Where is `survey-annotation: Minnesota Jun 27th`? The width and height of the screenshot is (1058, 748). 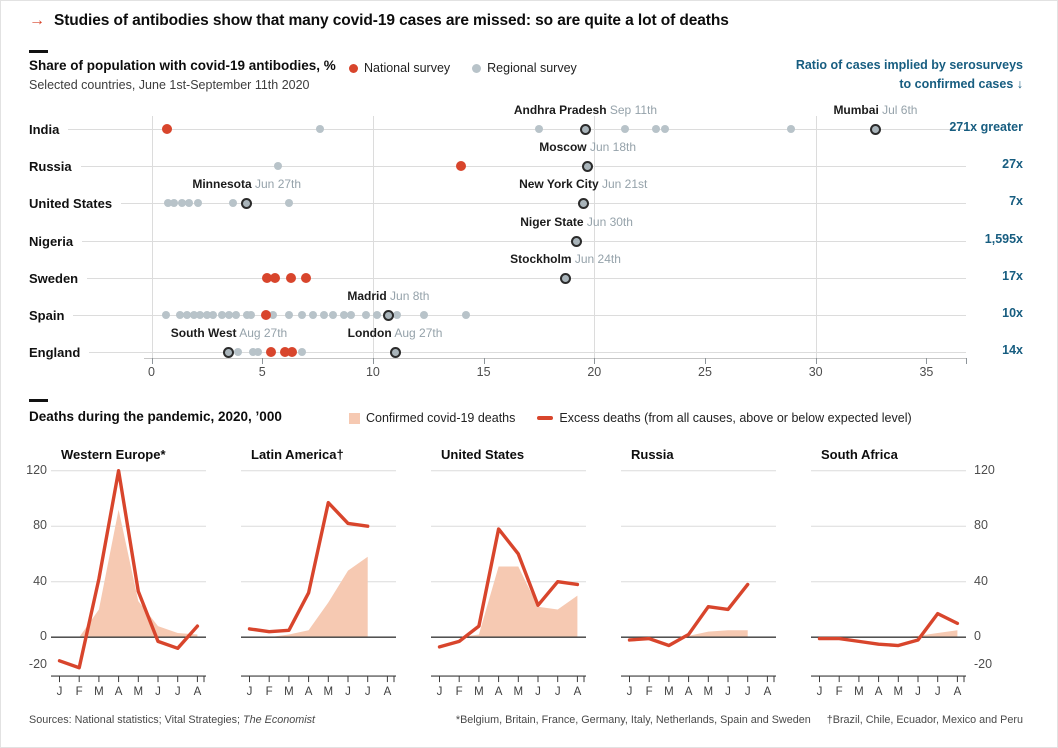
survey-annotation: Minnesota Jun 27th is located at coordinates (247, 184).